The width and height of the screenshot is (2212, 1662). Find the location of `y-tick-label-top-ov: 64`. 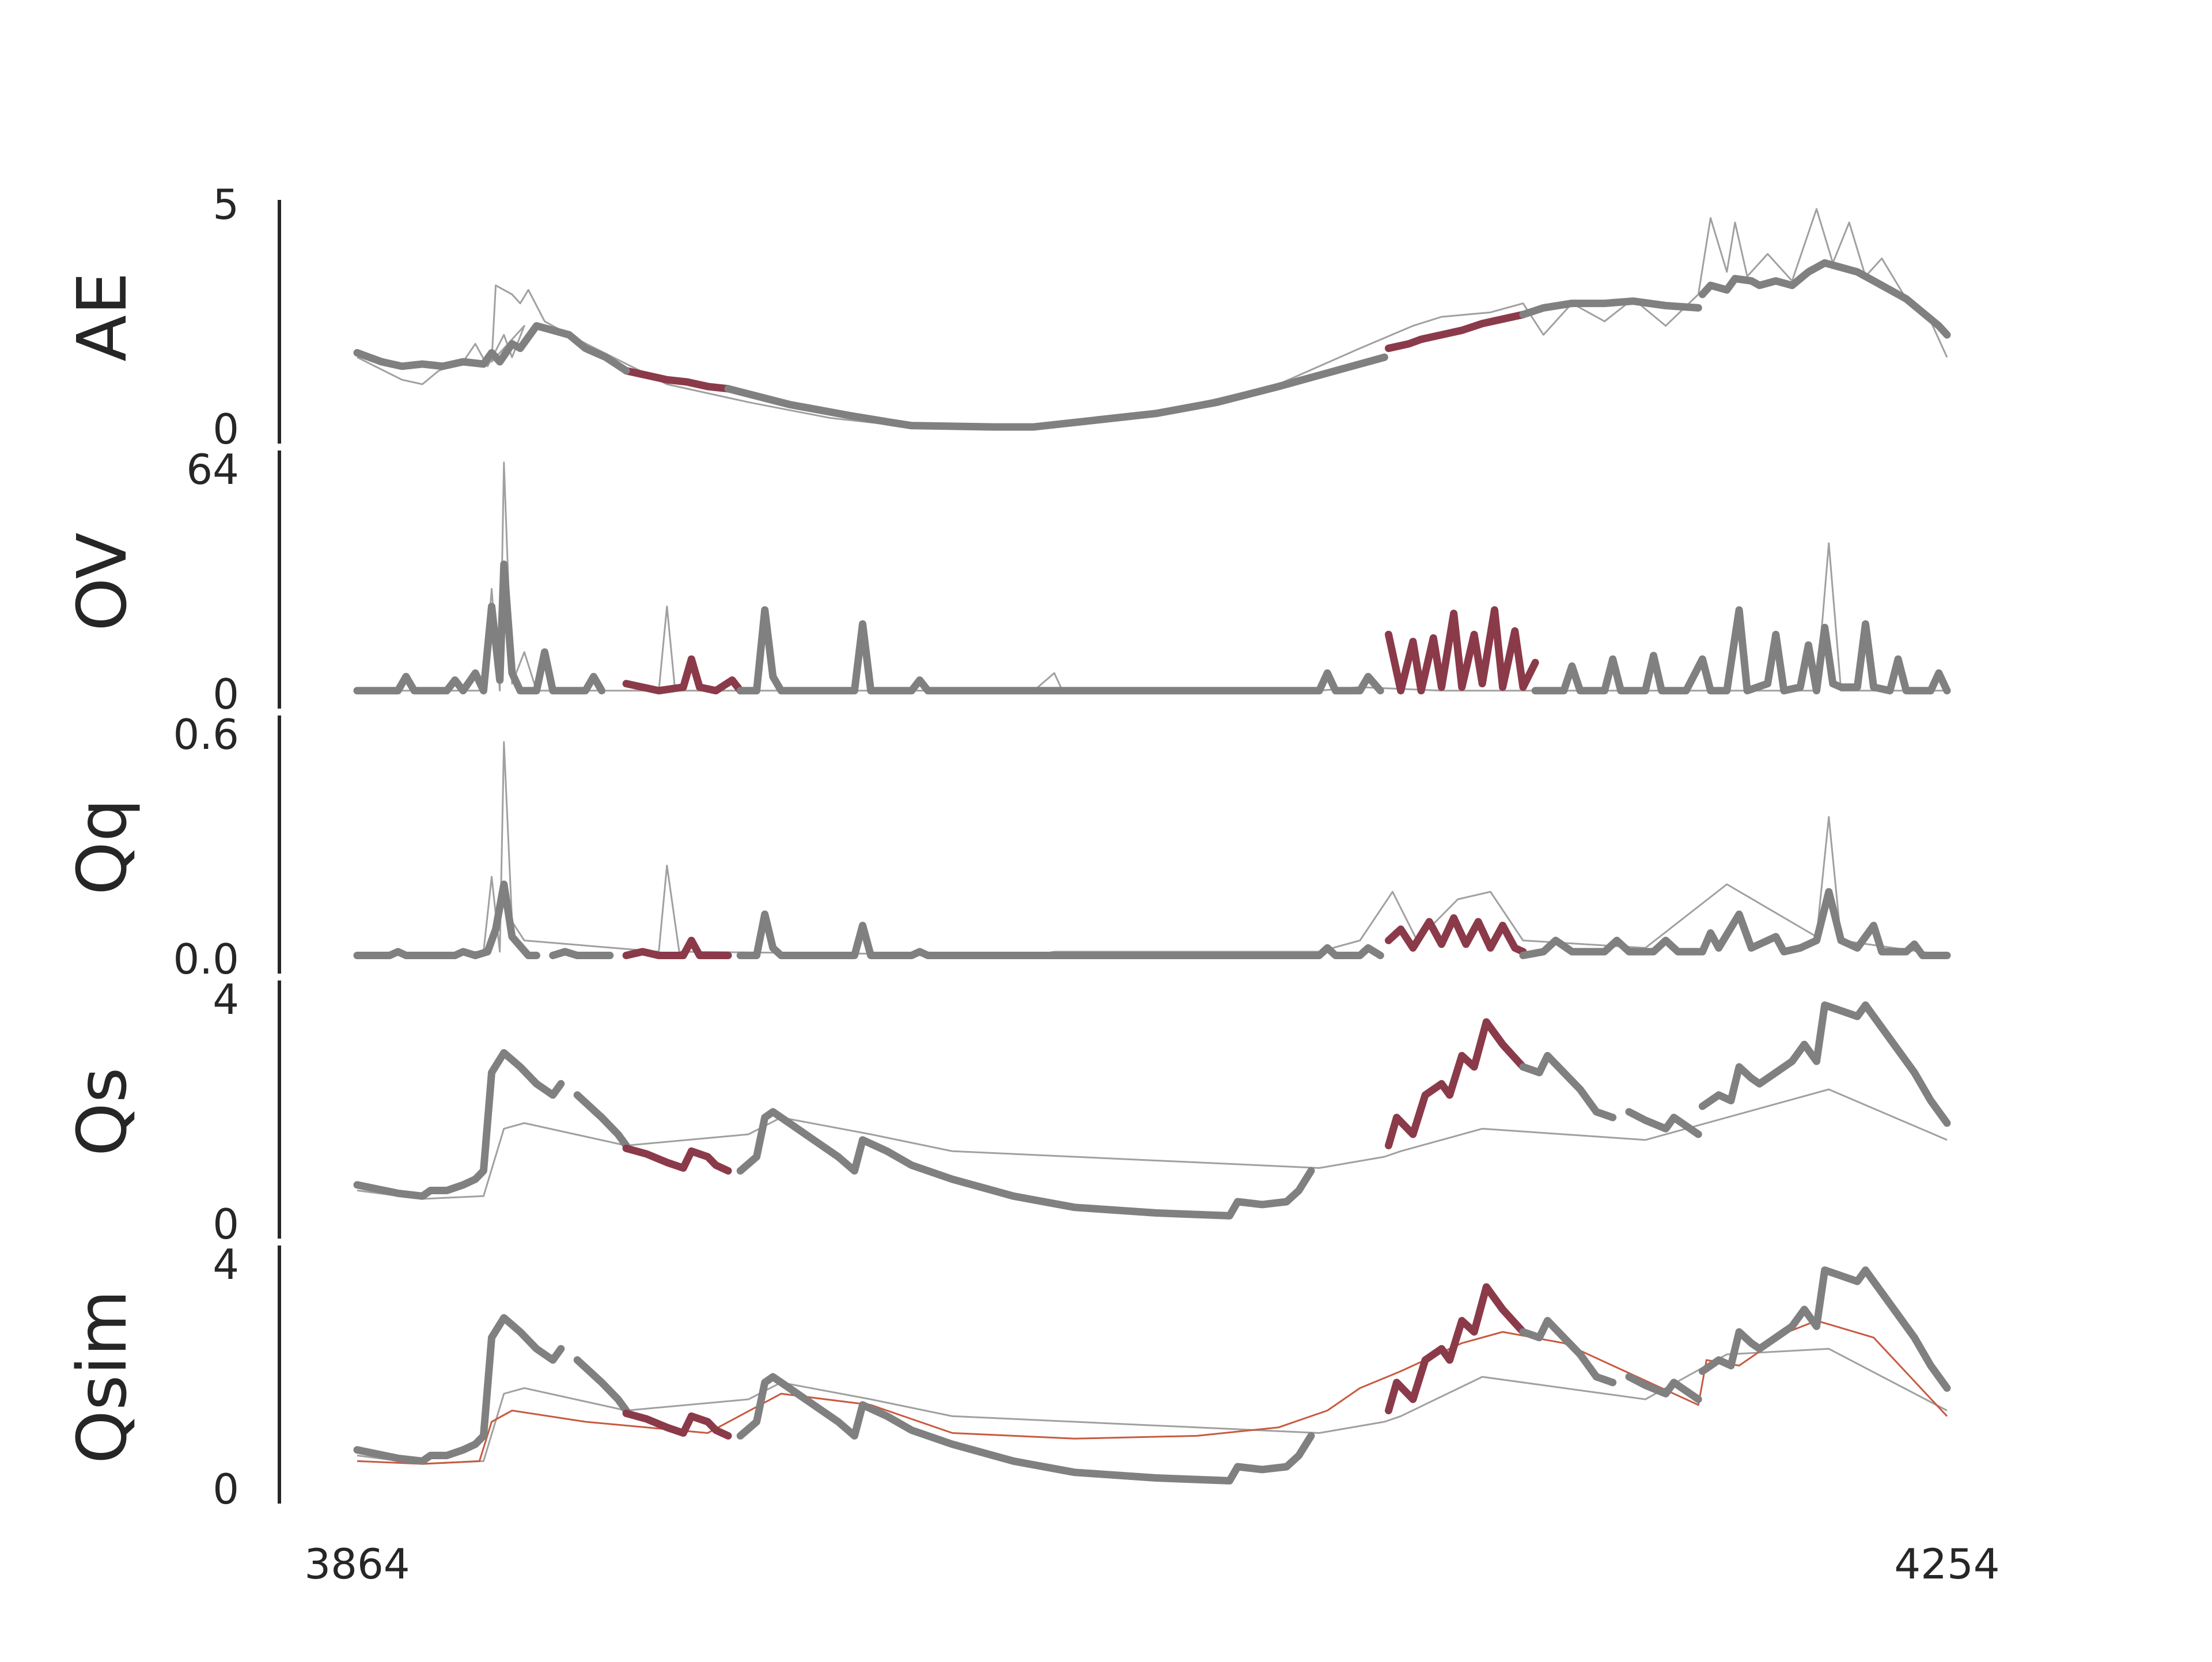

y-tick-label-top-ov: 64 is located at coordinates (212, 470).